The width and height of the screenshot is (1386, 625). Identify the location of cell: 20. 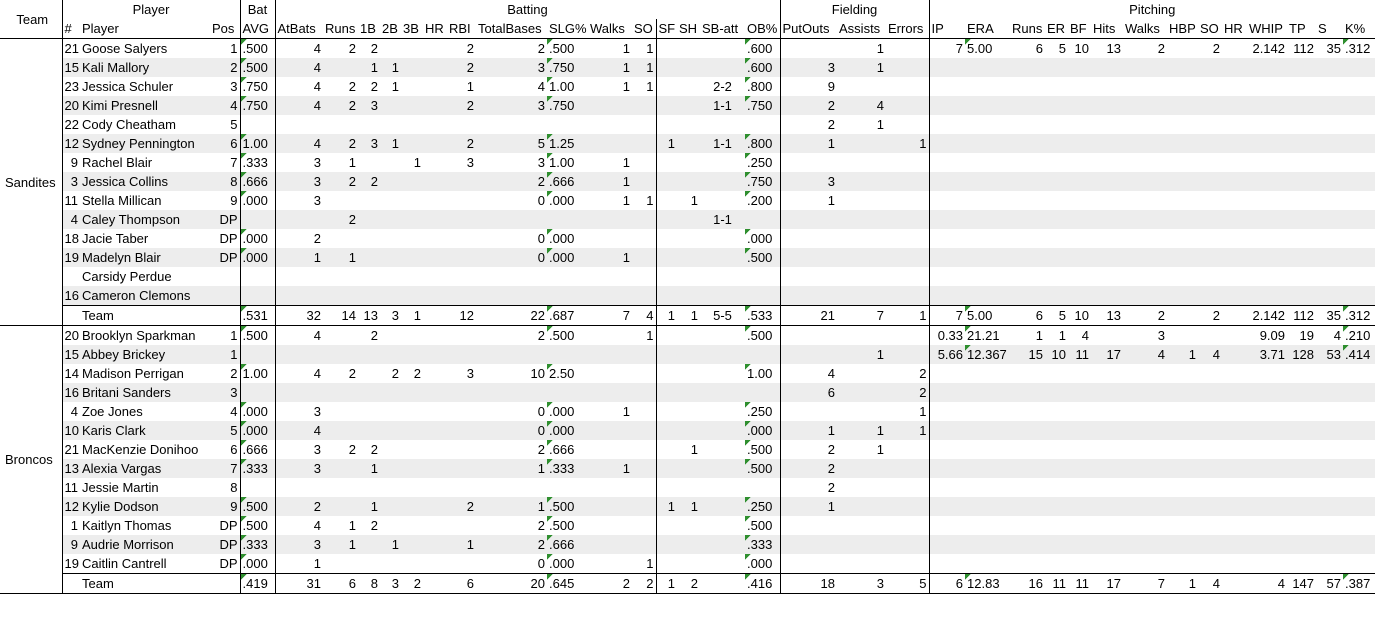
(71, 335).